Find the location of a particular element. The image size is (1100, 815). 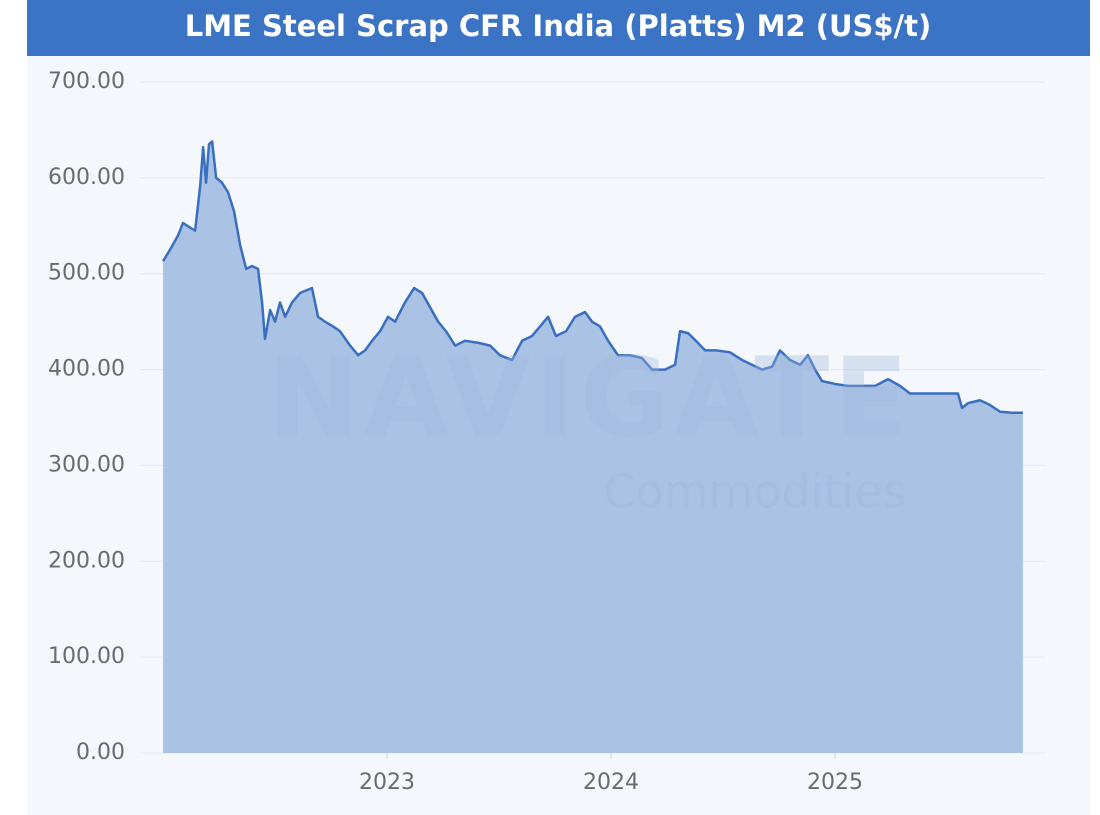

y-tick-label: 0.00 is located at coordinates (100, 752).